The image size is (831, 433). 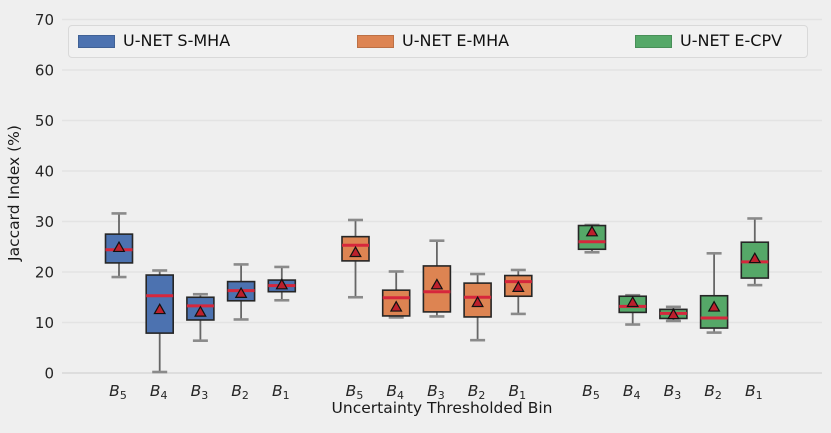 I want to click on y-axis-label: Jaccard Index (%), so click(x=14, y=193).